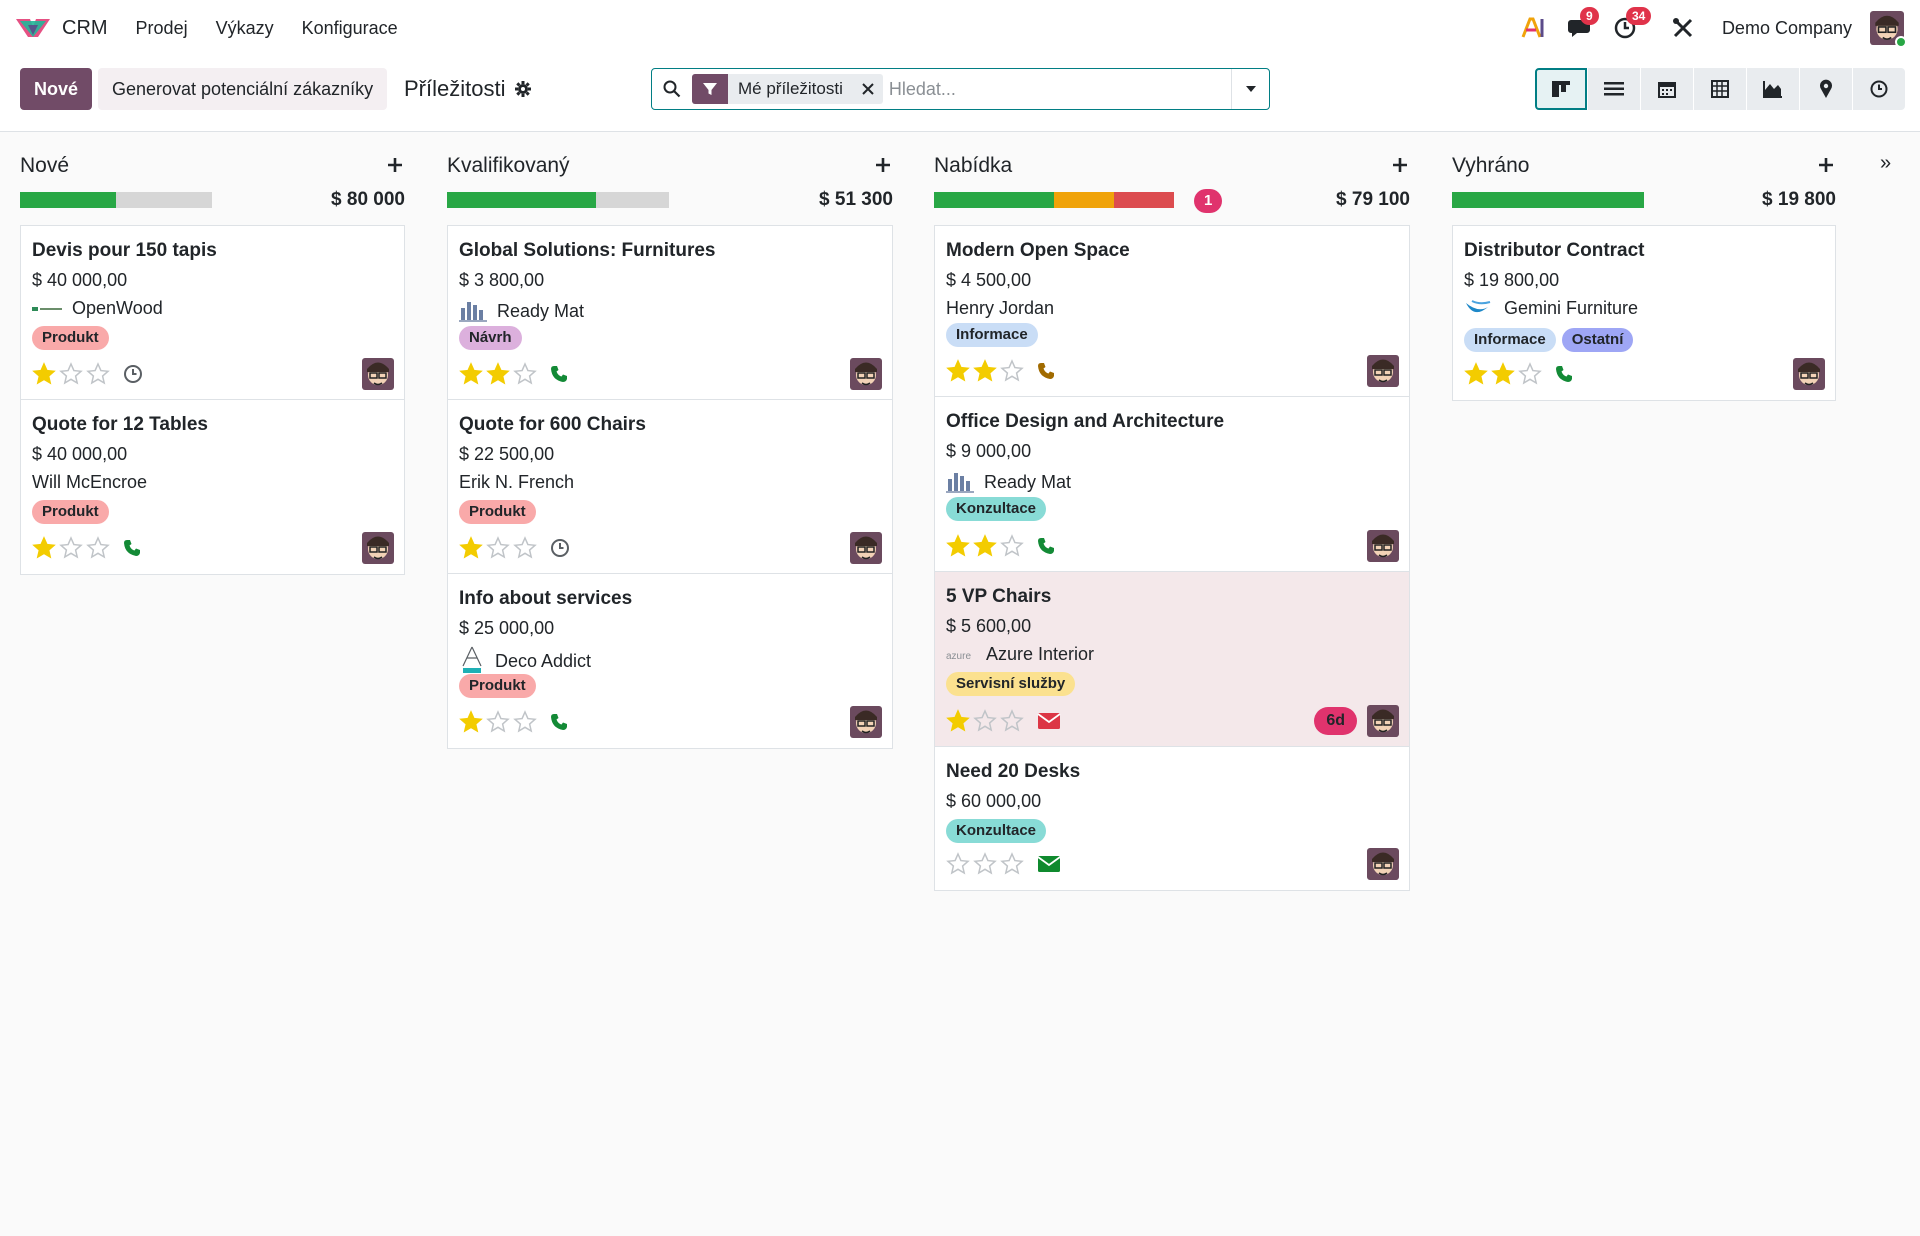 Image resolution: width=1920 pixels, height=1236 pixels. I want to click on crm-app-icon, so click(33, 28).